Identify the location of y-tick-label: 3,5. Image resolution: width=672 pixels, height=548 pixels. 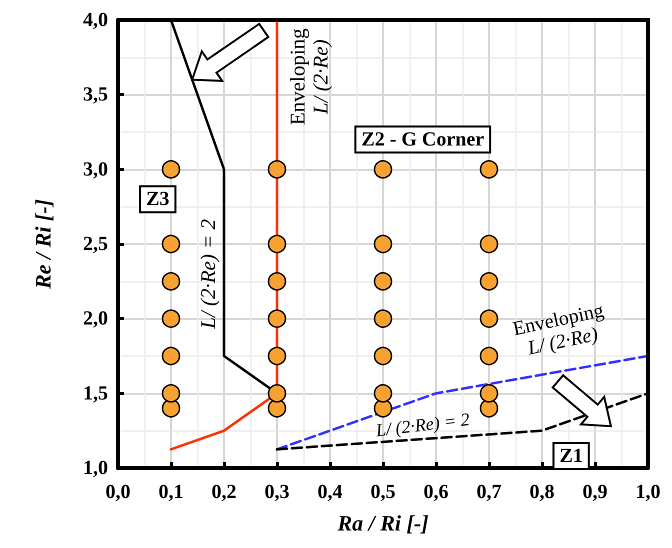
(95, 95).